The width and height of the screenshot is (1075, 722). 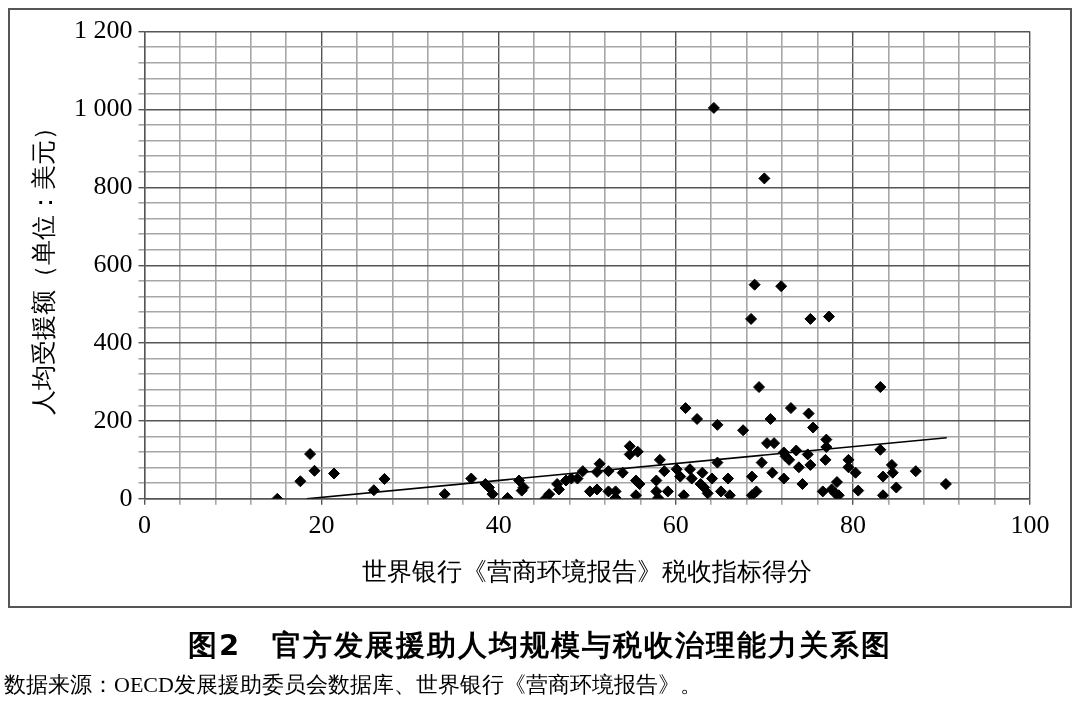 I want to click on x-tick-label: 40, so click(x=498, y=525).